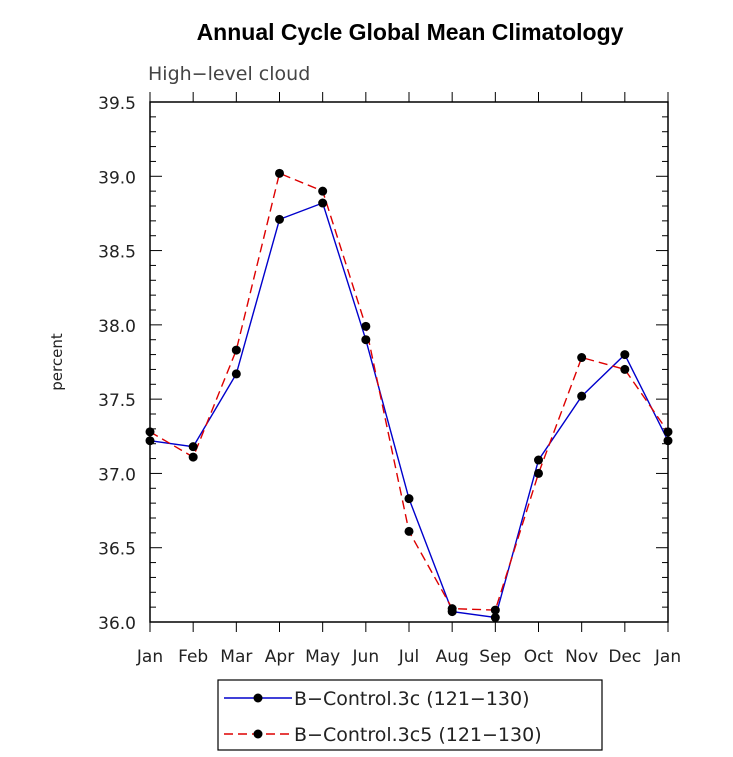 The width and height of the screenshot is (733, 757). What do you see at coordinates (409, 657) in the screenshot?
I see `x-tick-label: Jul` at bounding box center [409, 657].